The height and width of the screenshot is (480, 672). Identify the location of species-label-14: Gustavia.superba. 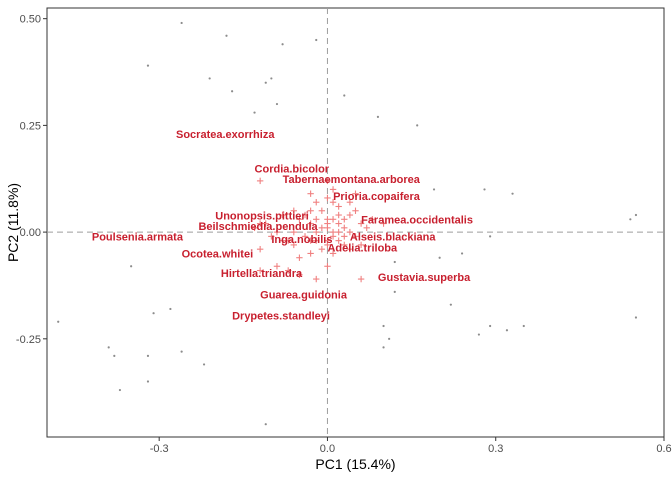
(424, 278).